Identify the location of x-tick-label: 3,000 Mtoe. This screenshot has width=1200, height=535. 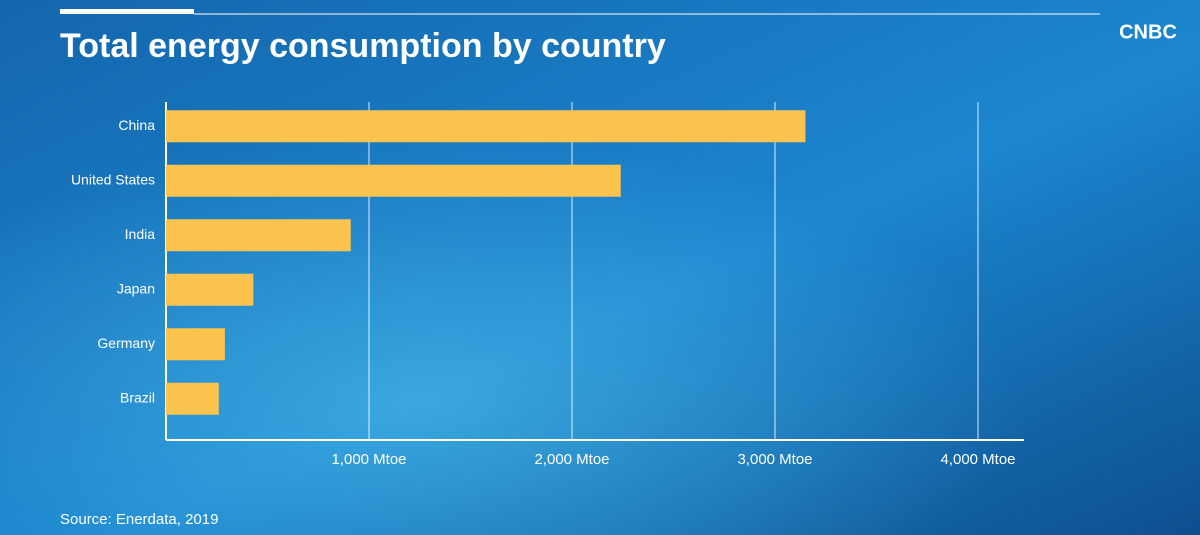
(774, 459).